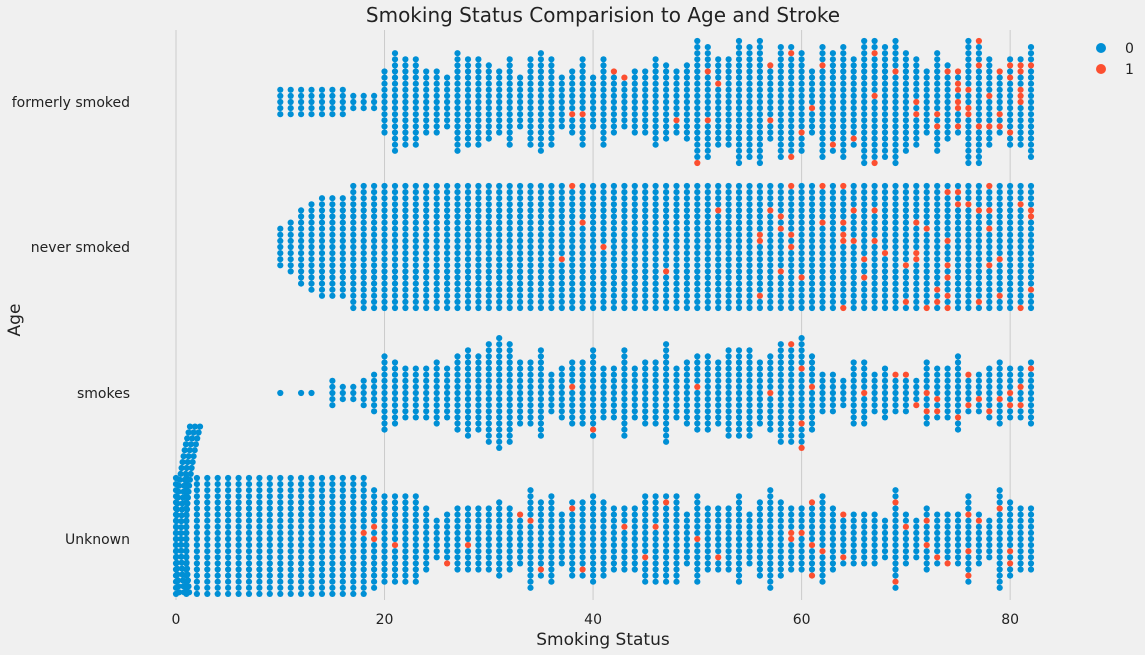 The image size is (1145, 655). Describe the element at coordinates (593, 620) in the screenshot. I see `x-tick-label: 40` at that location.